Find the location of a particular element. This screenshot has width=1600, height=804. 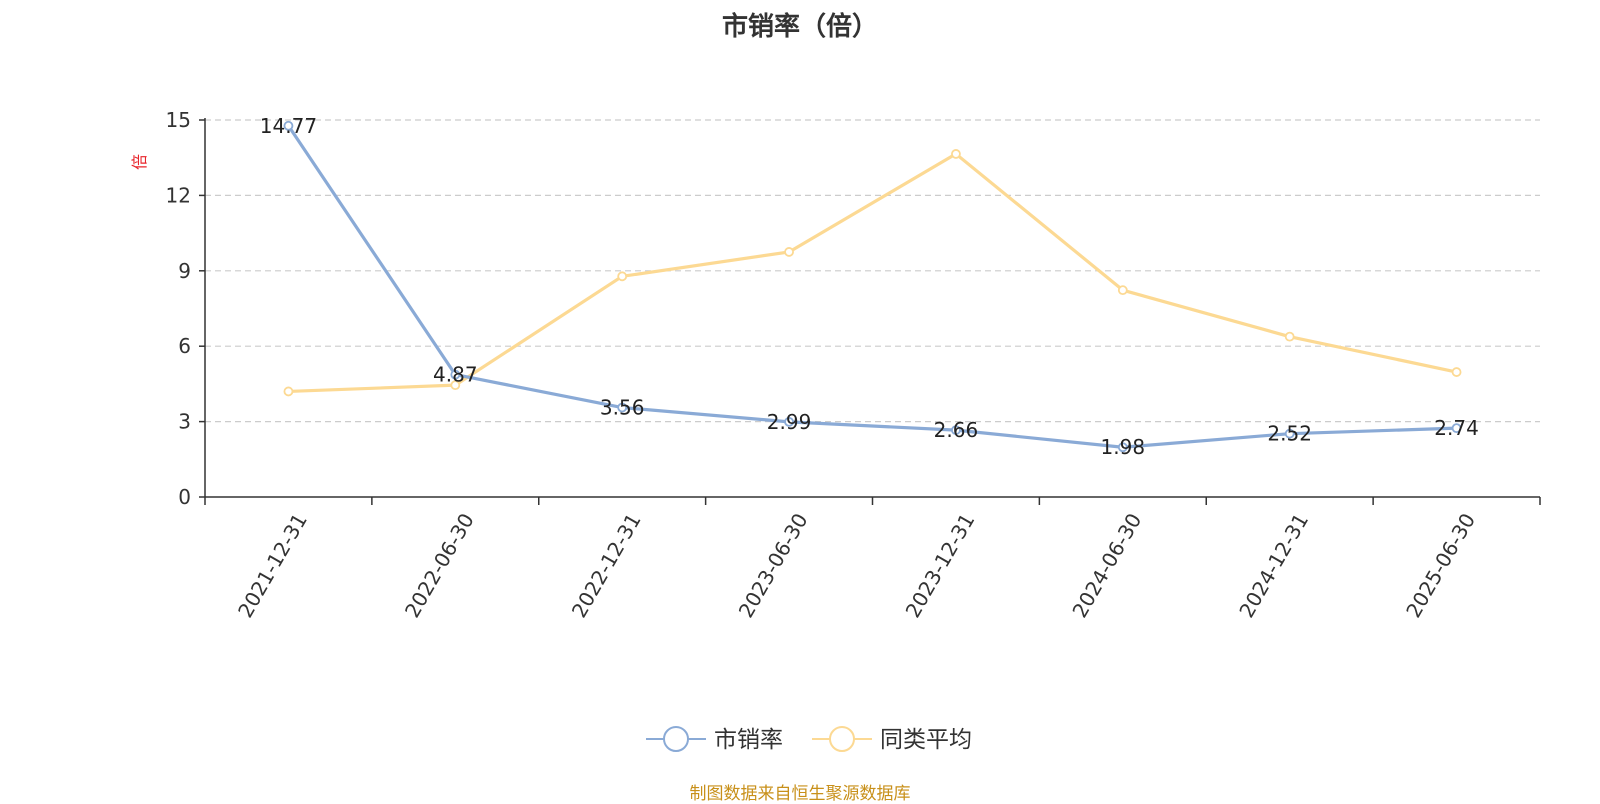

y-tick-label: 0 is located at coordinates (184, 497).